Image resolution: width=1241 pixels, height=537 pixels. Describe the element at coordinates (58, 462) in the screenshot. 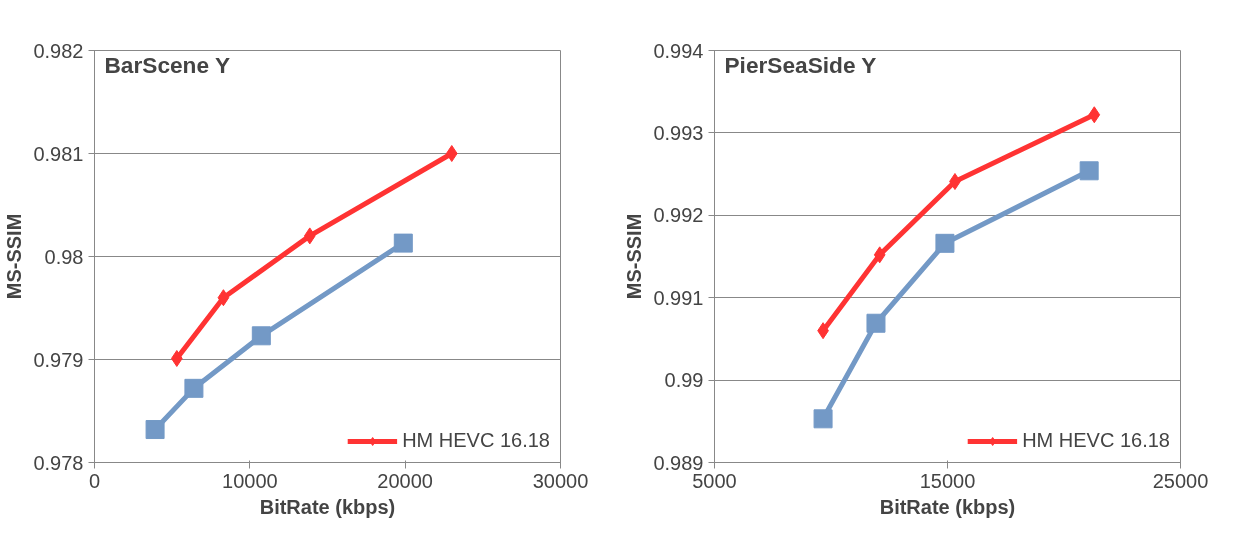

I see `y-tick-label: 0.978` at that location.